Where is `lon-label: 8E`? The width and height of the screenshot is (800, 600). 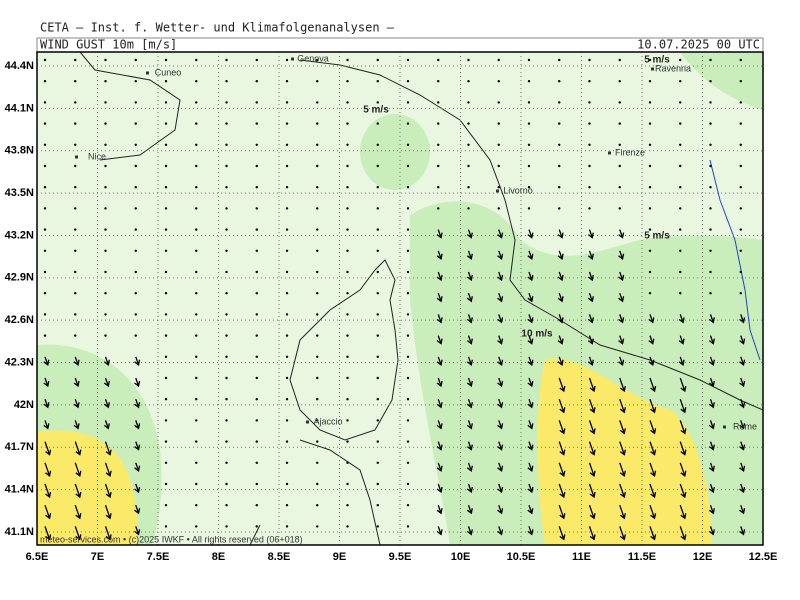 lon-label: 8E is located at coordinates (218, 557).